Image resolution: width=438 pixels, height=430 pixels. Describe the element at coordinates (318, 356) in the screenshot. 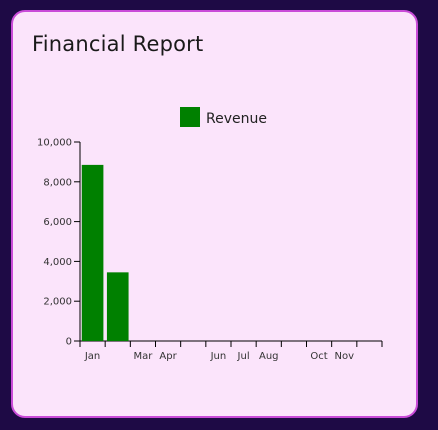

I see `x-tick-label: Oct` at that location.